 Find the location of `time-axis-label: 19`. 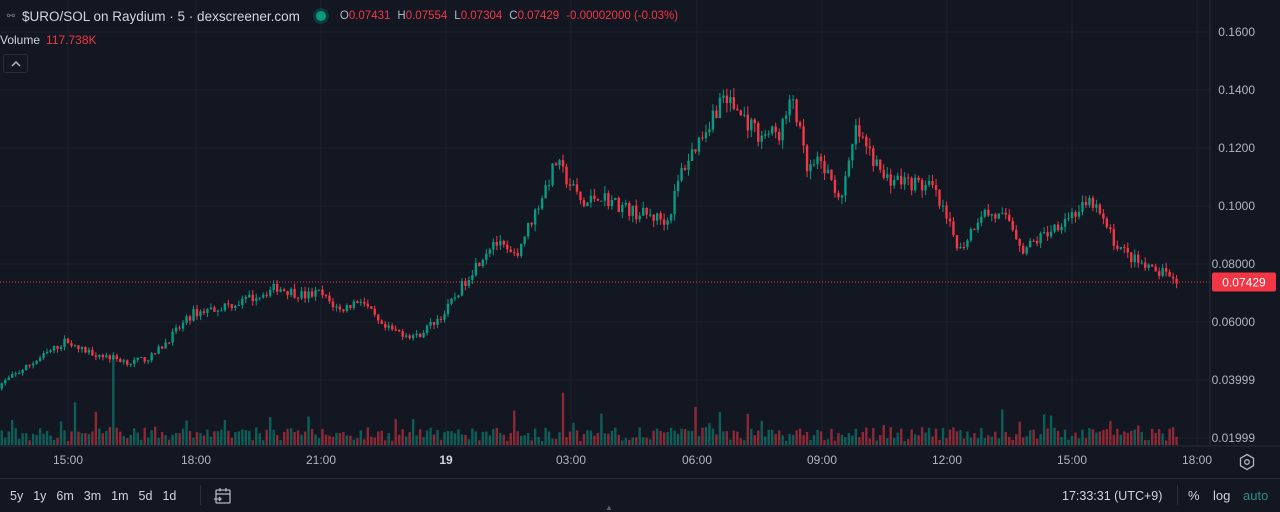

time-axis-label: 19 is located at coordinates (446, 460).